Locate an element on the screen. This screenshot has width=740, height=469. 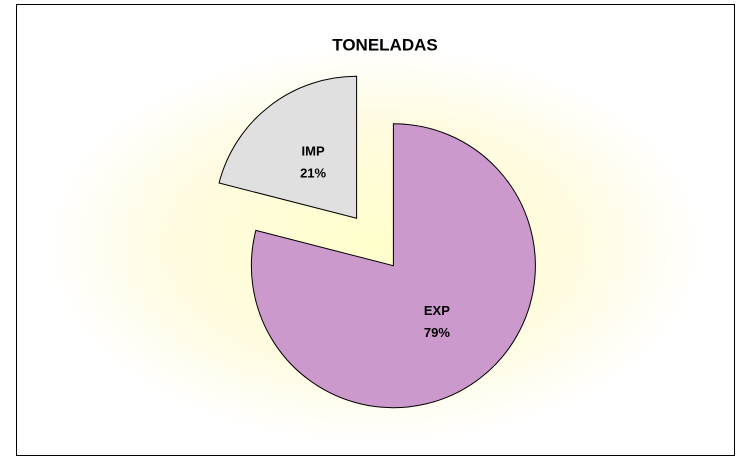
slice-label: IMP is located at coordinates (313, 151).